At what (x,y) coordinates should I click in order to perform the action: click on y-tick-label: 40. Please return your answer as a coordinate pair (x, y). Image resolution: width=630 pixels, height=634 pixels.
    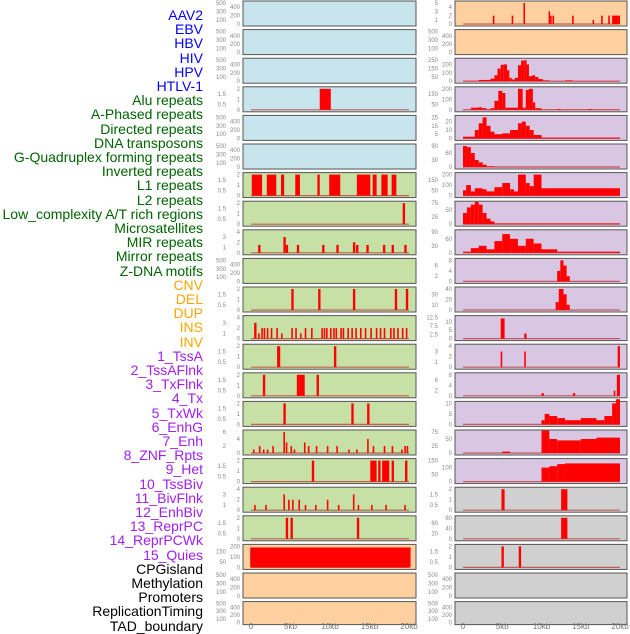
    Looking at the image, I should click on (448, 529).